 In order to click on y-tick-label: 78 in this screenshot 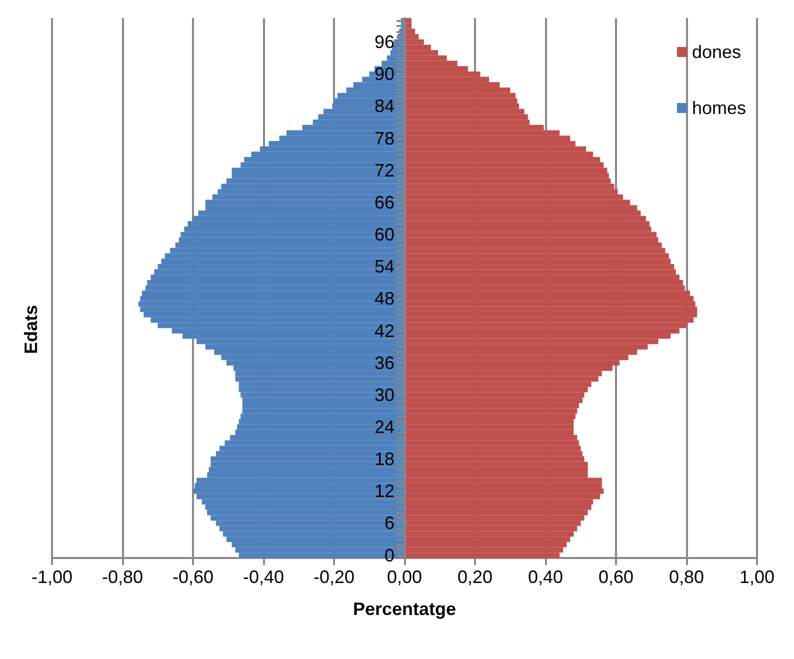, I will do `click(384, 138)`.